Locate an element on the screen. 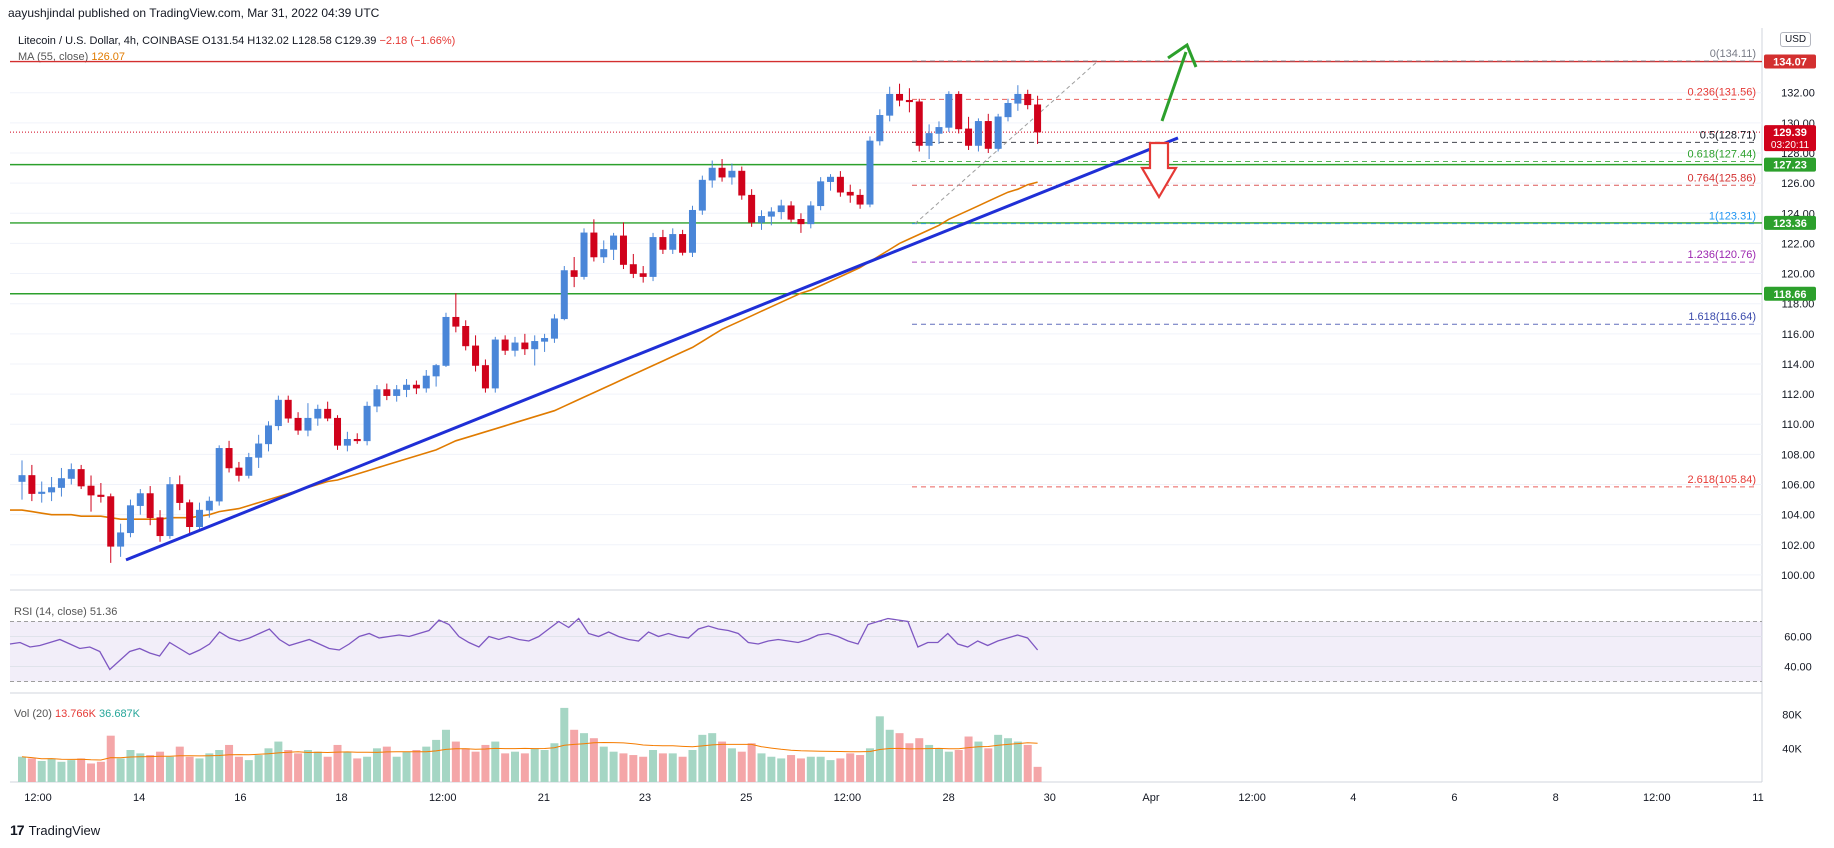  up-arrow-icon is located at coordinates (1174, 86).